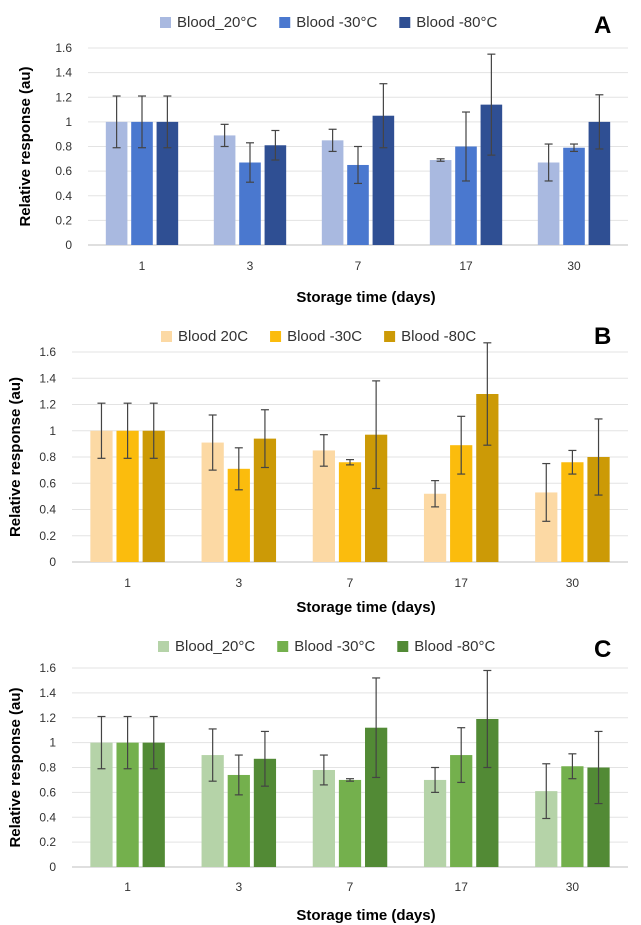 The image size is (641, 925). What do you see at coordinates (456, 22) in the screenshot?
I see `legend-label: Blood -80°C` at bounding box center [456, 22].